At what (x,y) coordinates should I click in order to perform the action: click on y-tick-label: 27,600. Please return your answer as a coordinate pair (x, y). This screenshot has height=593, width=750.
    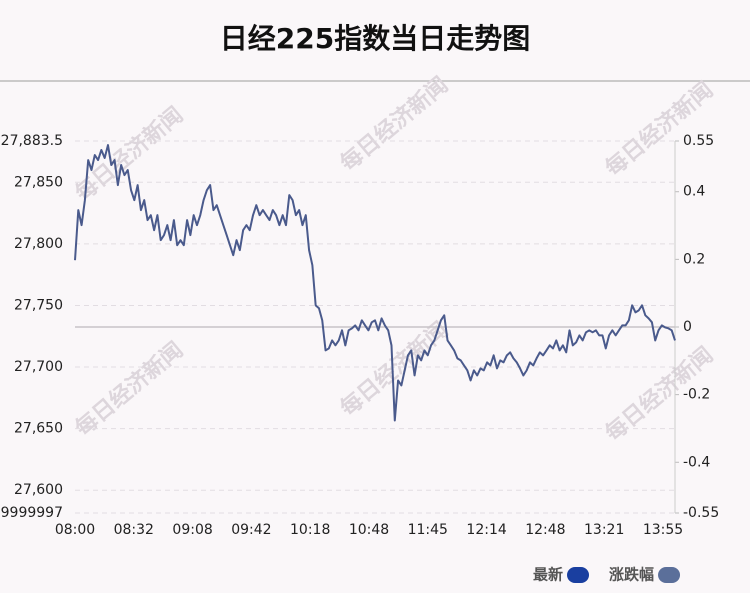
    Looking at the image, I should click on (38, 490).